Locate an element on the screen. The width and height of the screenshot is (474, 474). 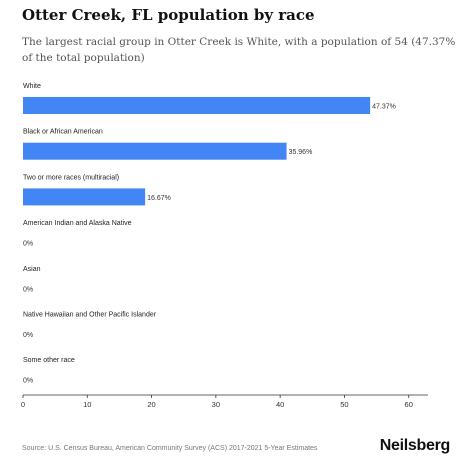
category-label: American Indian and Alaska Native is located at coordinates (77, 223).